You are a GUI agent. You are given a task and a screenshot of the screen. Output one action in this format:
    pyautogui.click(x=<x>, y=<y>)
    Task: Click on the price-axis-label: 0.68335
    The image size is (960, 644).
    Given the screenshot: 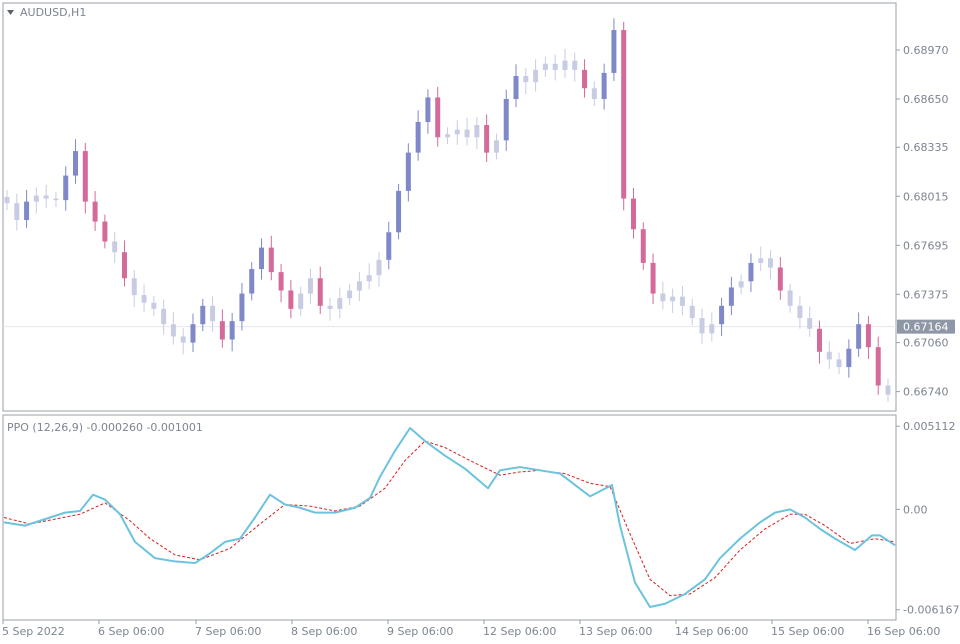 What is the action you would take?
    pyautogui.click(x=926, y=147)
    